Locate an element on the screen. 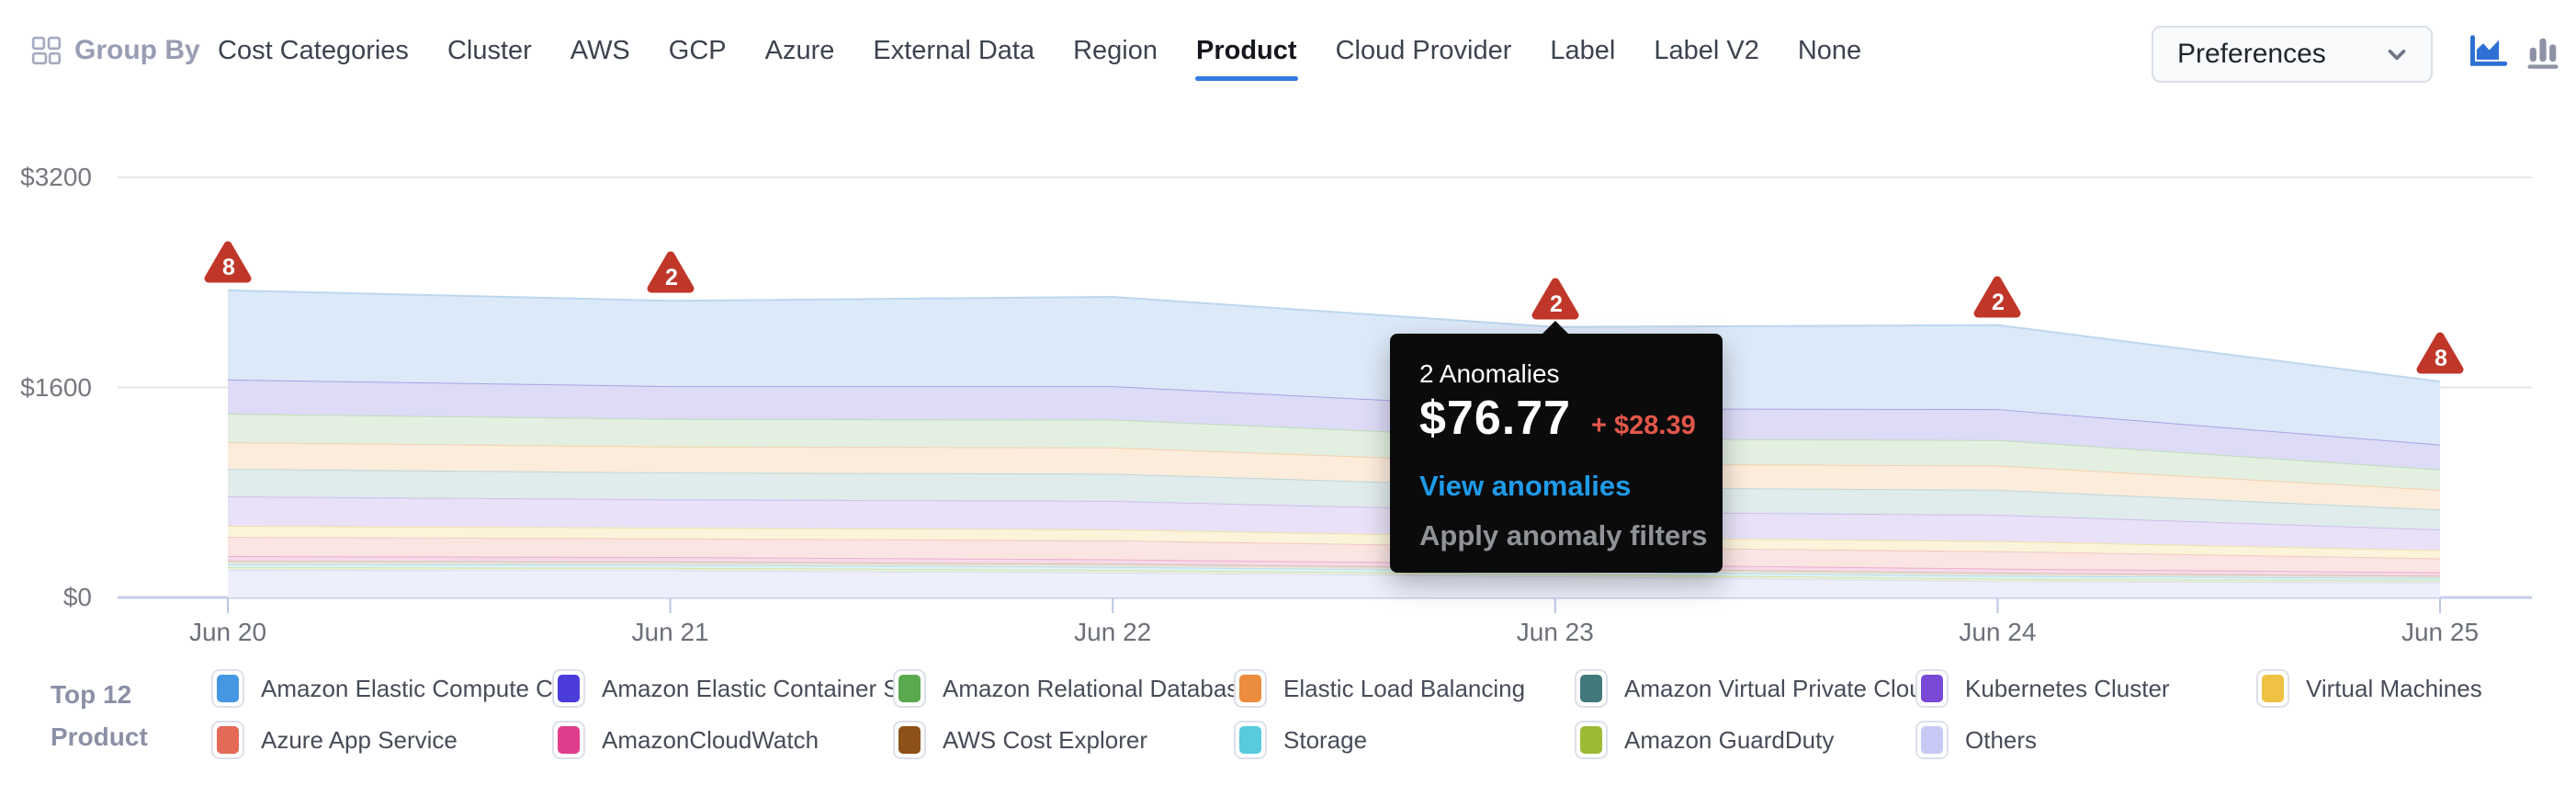  tooltip-cost-value: $76.77 is located at coordinates (1495, 418).